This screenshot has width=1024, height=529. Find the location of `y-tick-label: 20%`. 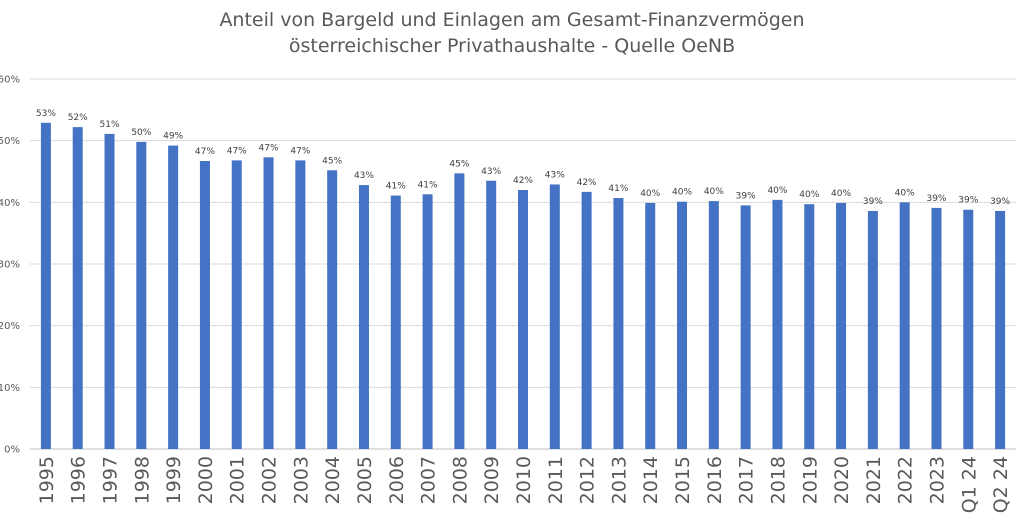

y-tick-label: 20% is located at coordinates (10, 326).